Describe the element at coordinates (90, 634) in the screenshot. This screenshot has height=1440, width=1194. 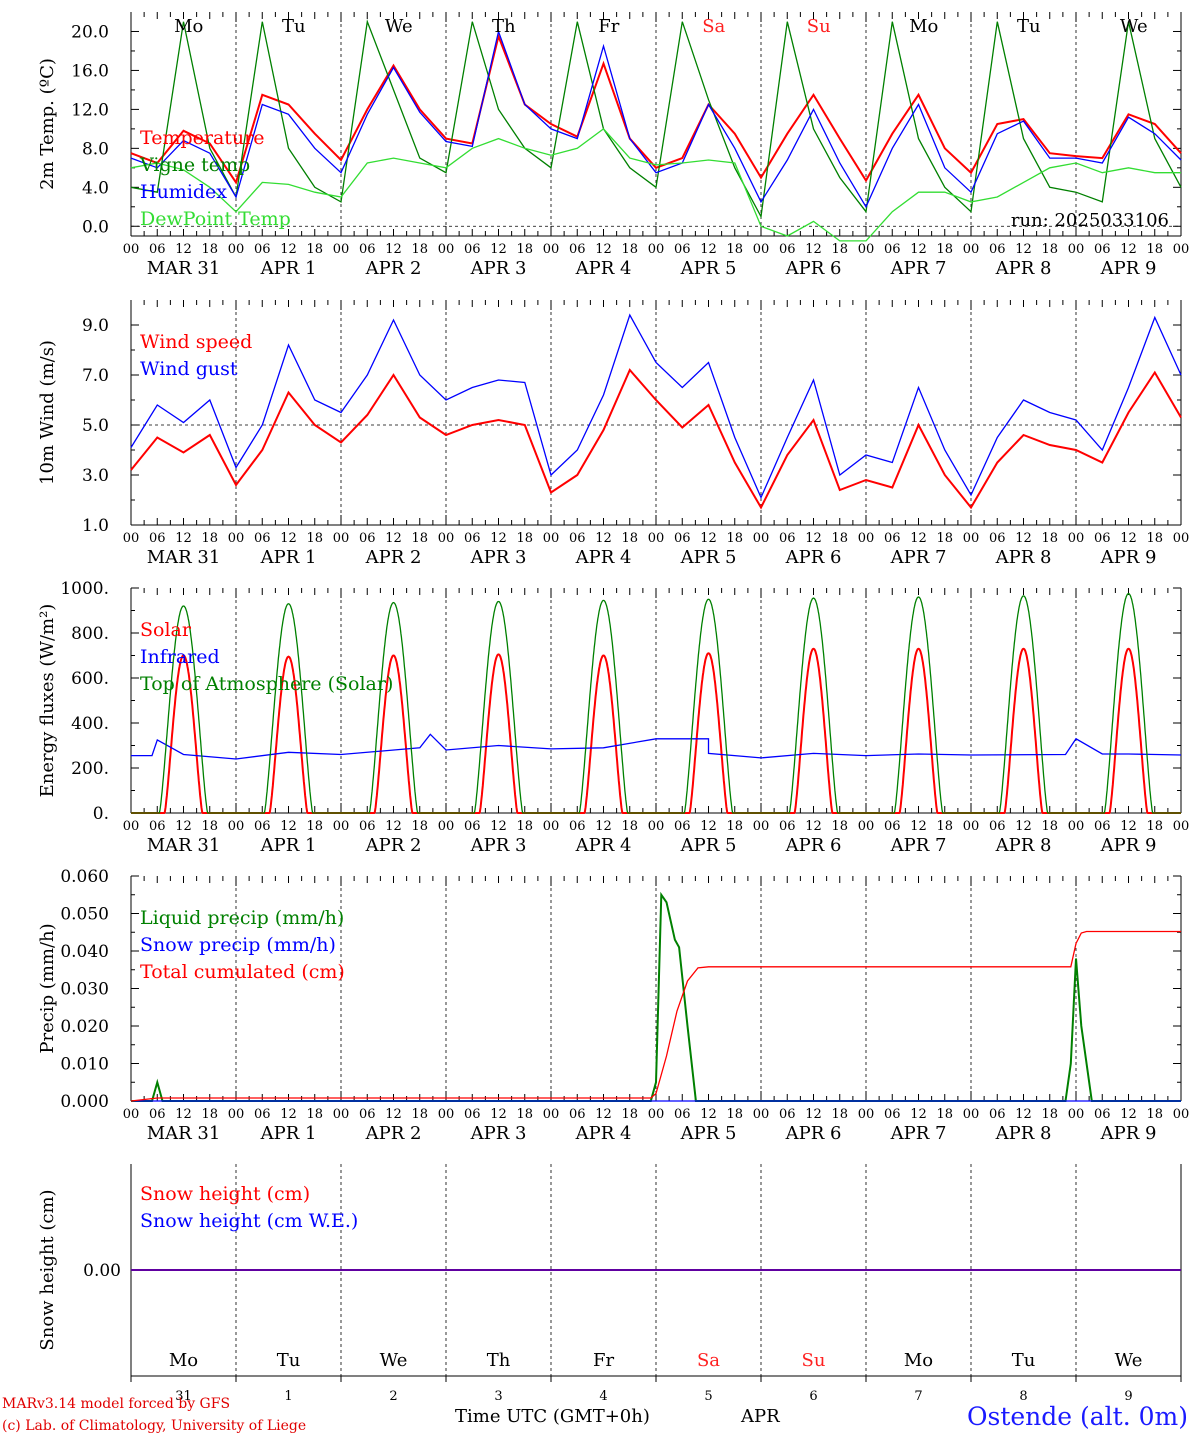
I see `y-tick-label: 800.` at that location.